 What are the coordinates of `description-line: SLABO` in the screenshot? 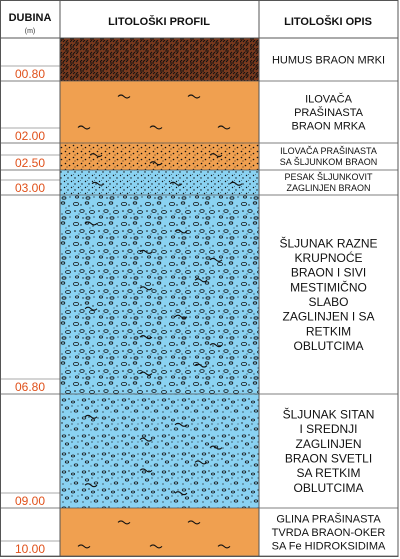 It's located at (328, 302).